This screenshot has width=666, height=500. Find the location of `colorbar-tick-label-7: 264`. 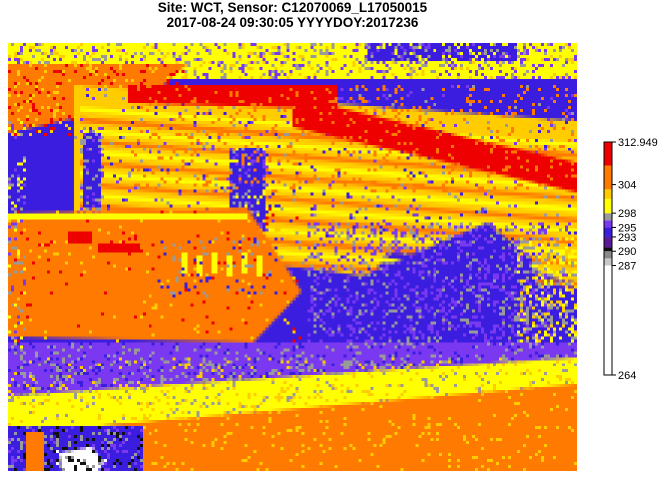

colorbar-tick-label-7: 264 is located at coordinates (627, 375).